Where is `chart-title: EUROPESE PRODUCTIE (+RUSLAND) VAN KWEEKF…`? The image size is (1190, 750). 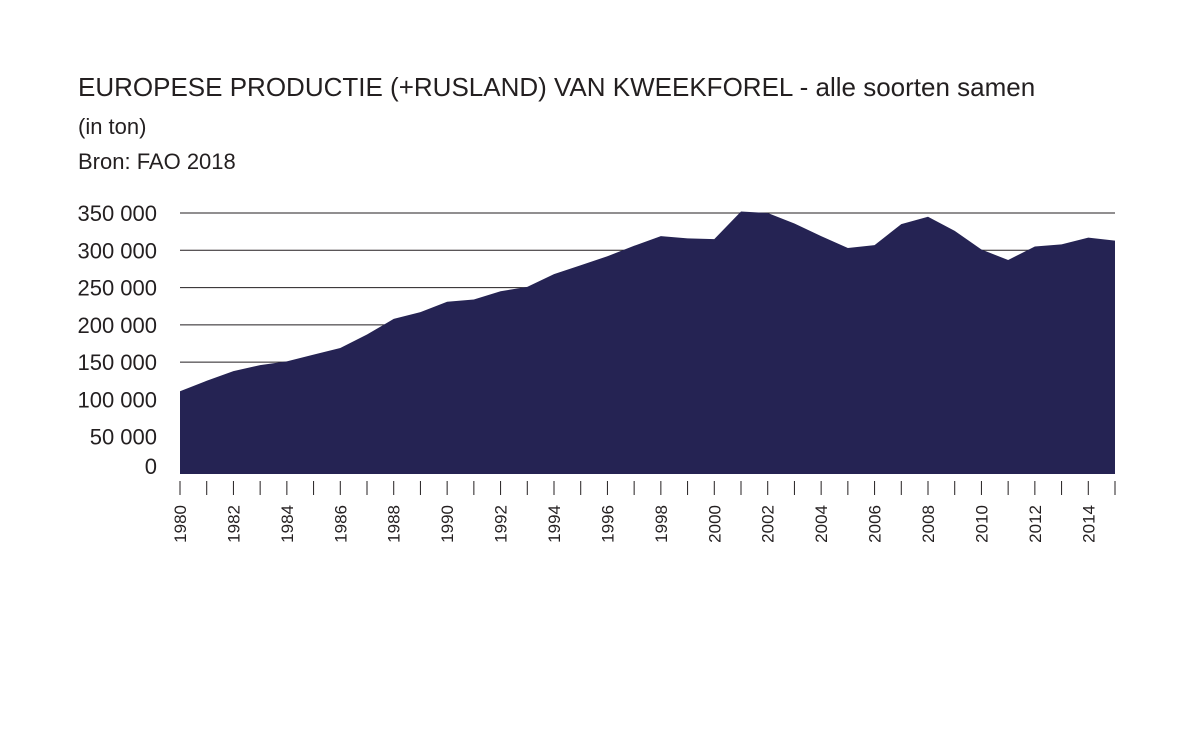
chart-title: EUROPESE PRODUCTIE (+RUSLAND) VAN KWEEKF… is located at coordinates (557, 87).